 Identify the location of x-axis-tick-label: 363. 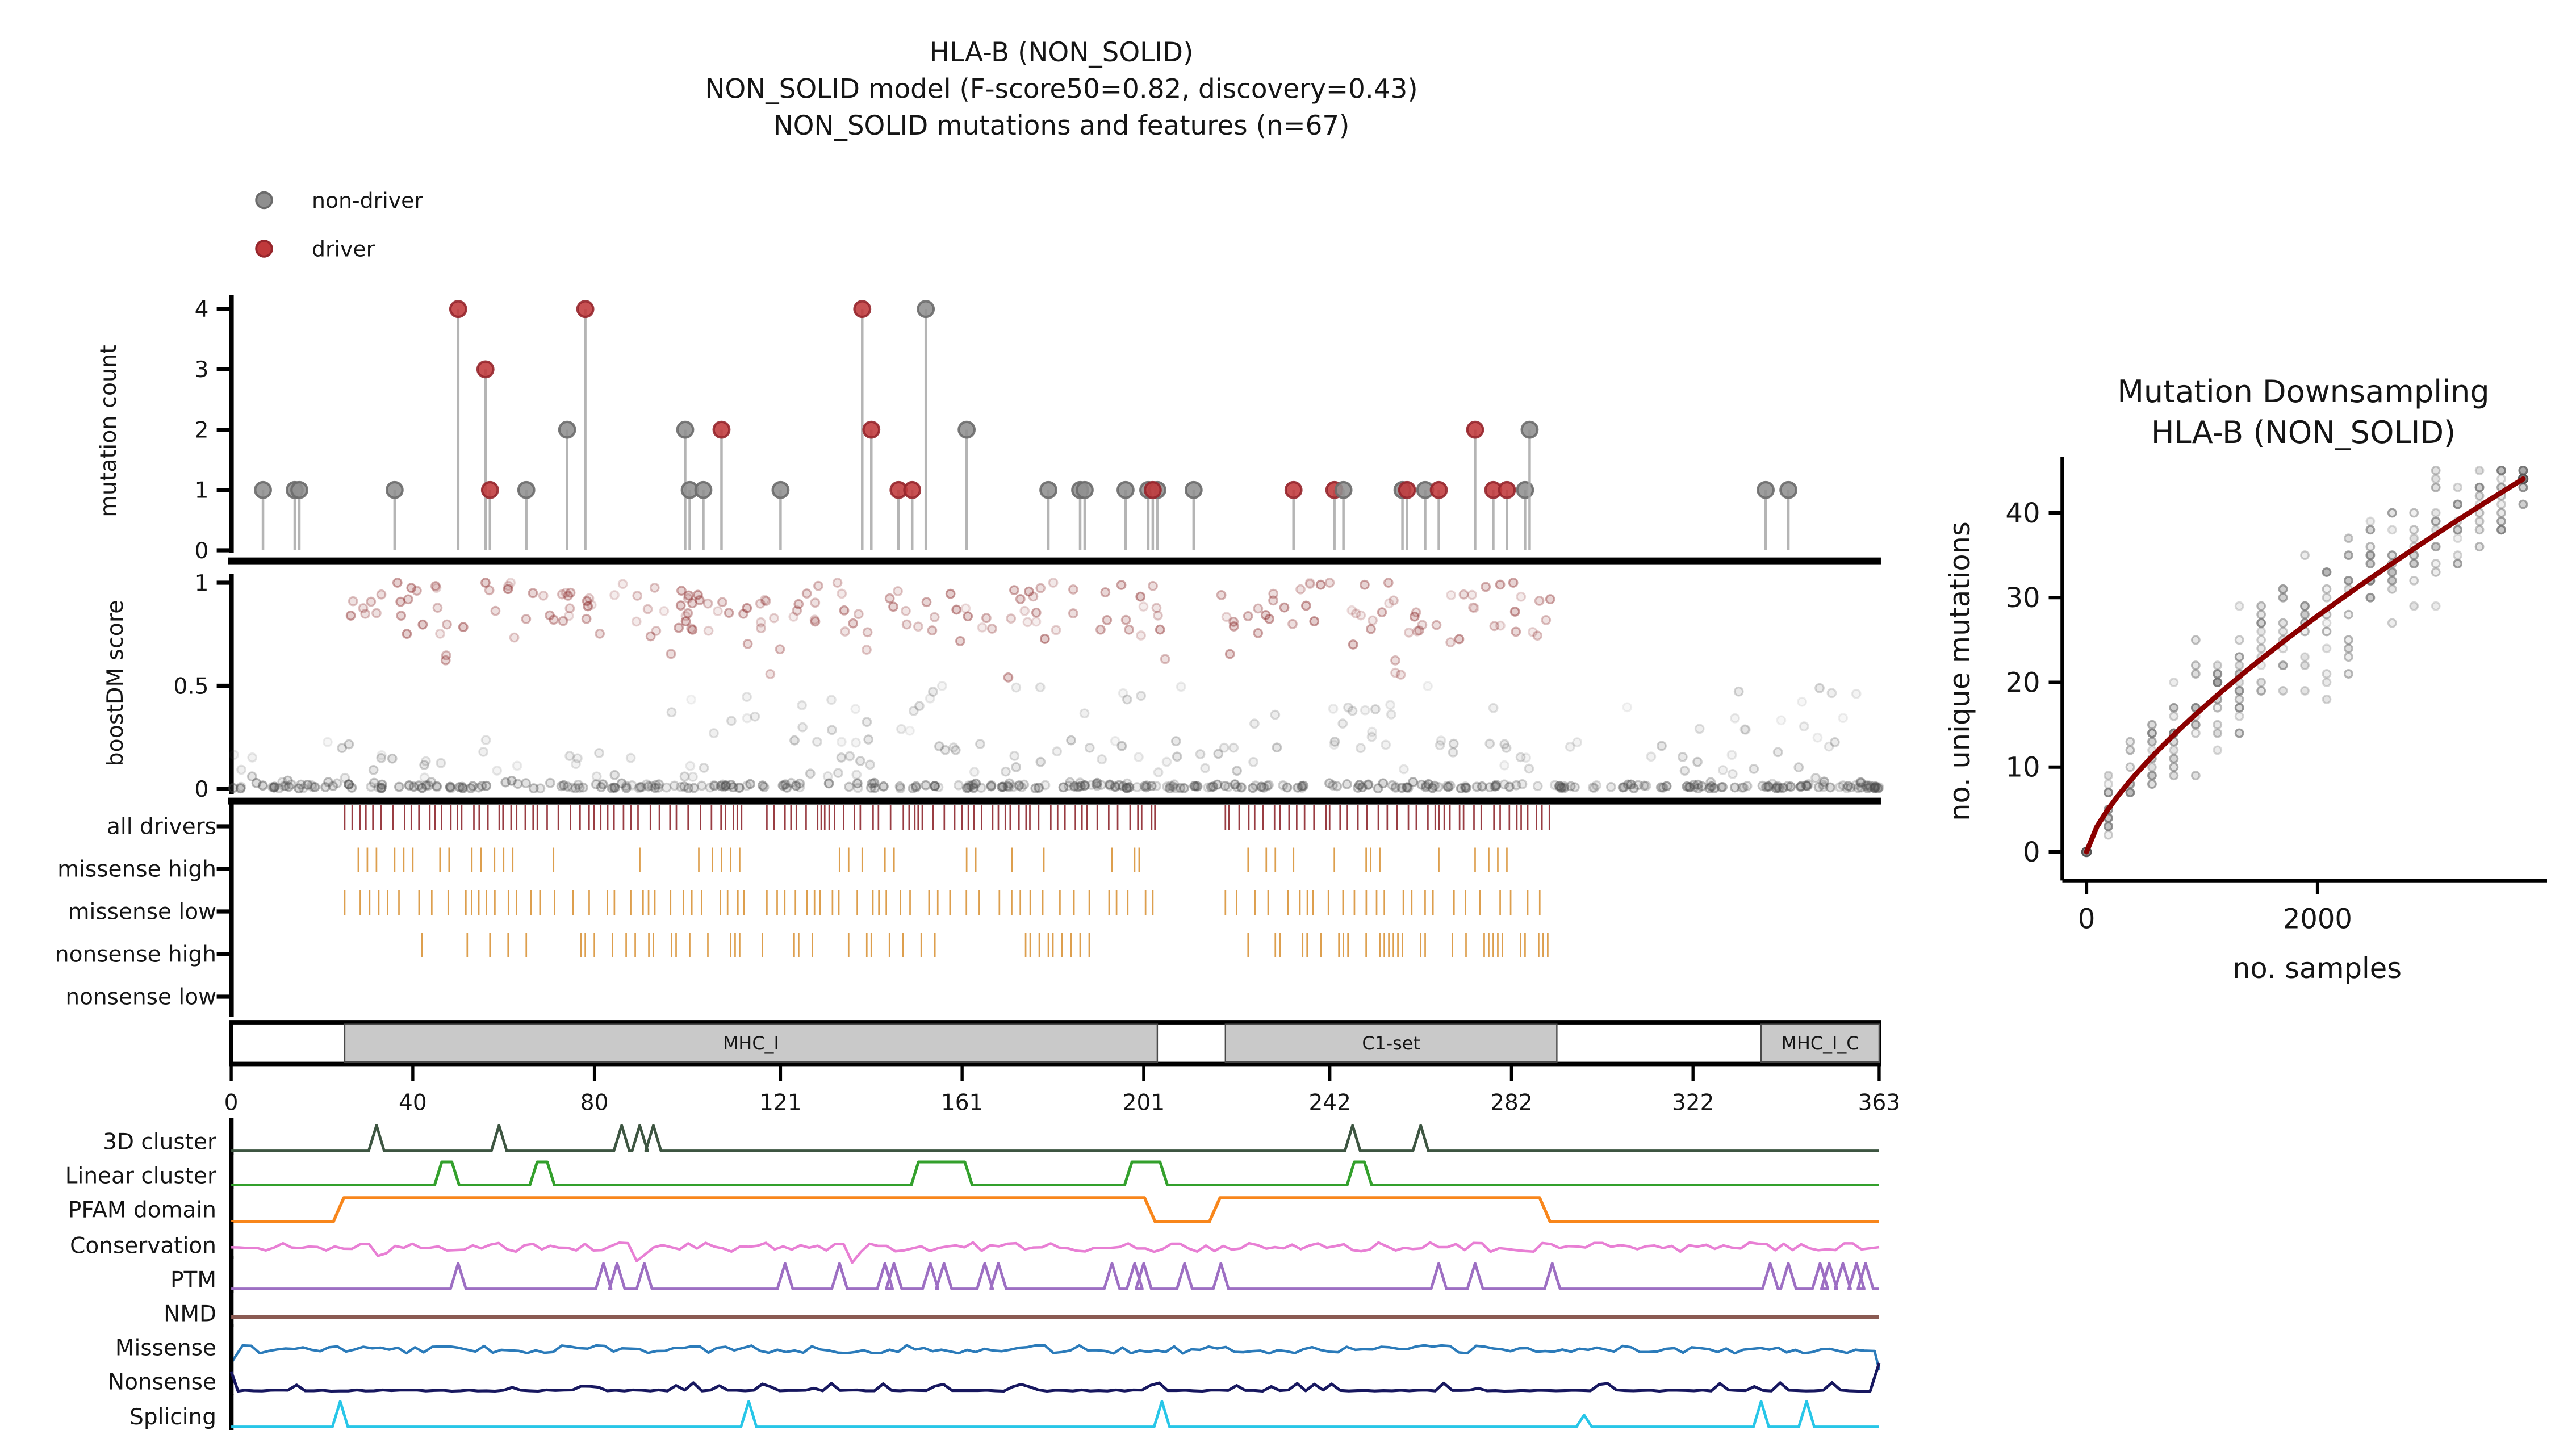
(1879, 1103).